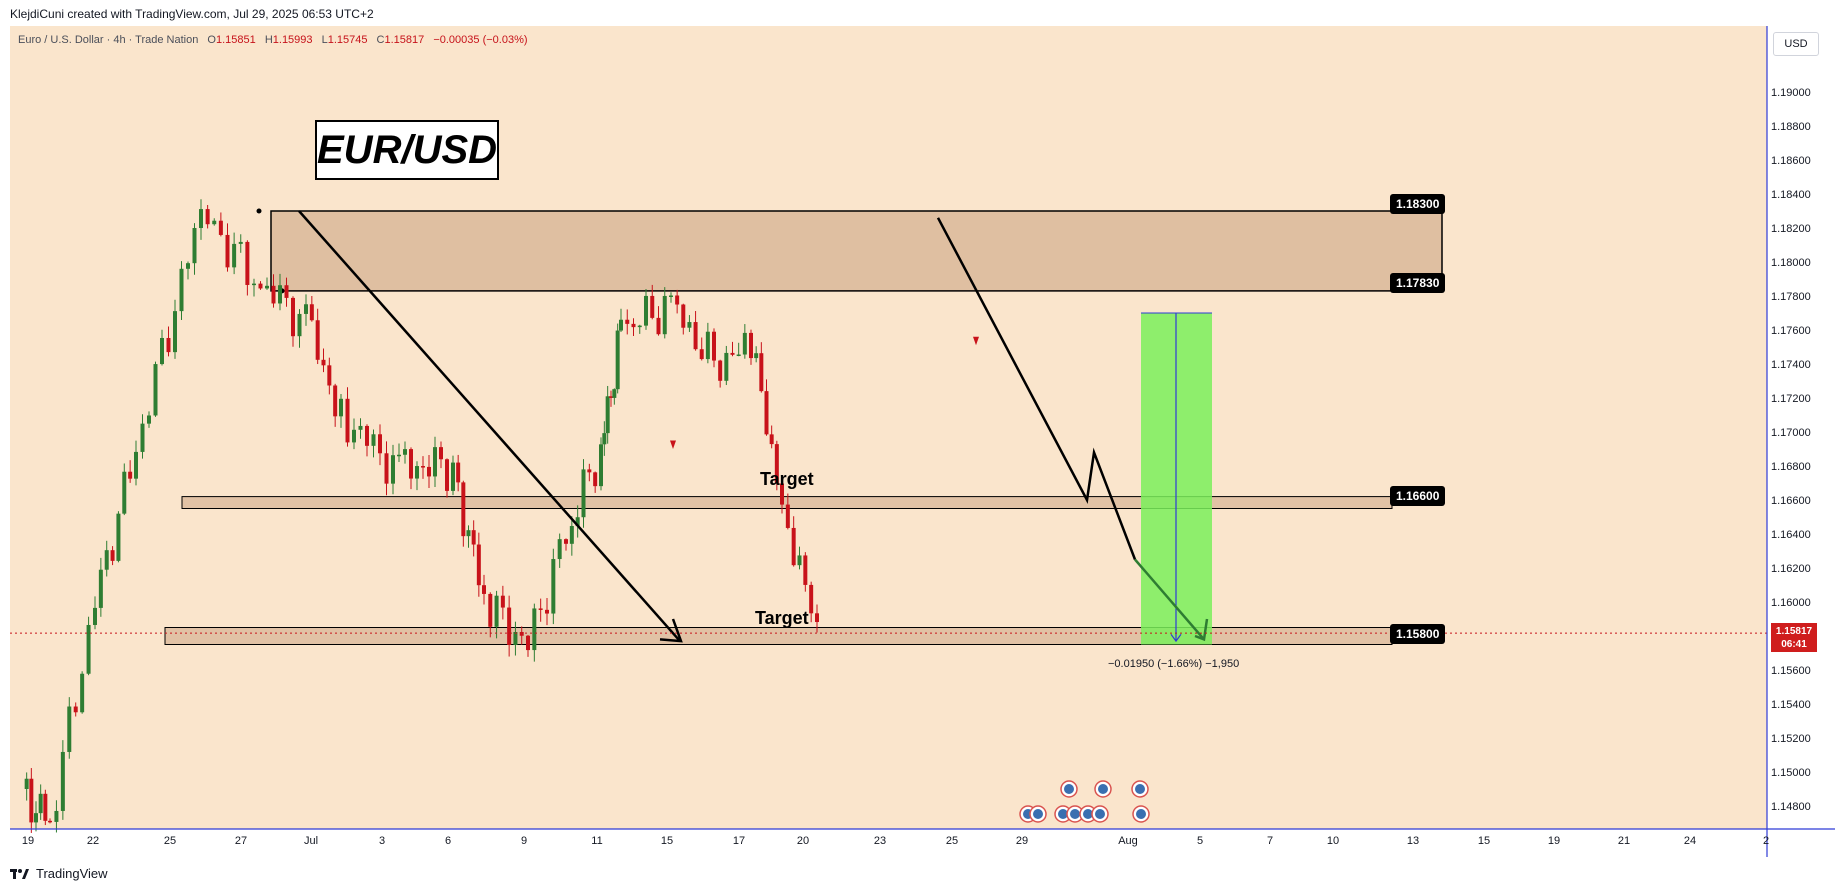 The height and width of the screenshot is (892, 1835). What do you see at coordinates (1794, 644) in the screenshot?
I see `last-price-countdown: 06:41` at bounding box center [1794, 644].